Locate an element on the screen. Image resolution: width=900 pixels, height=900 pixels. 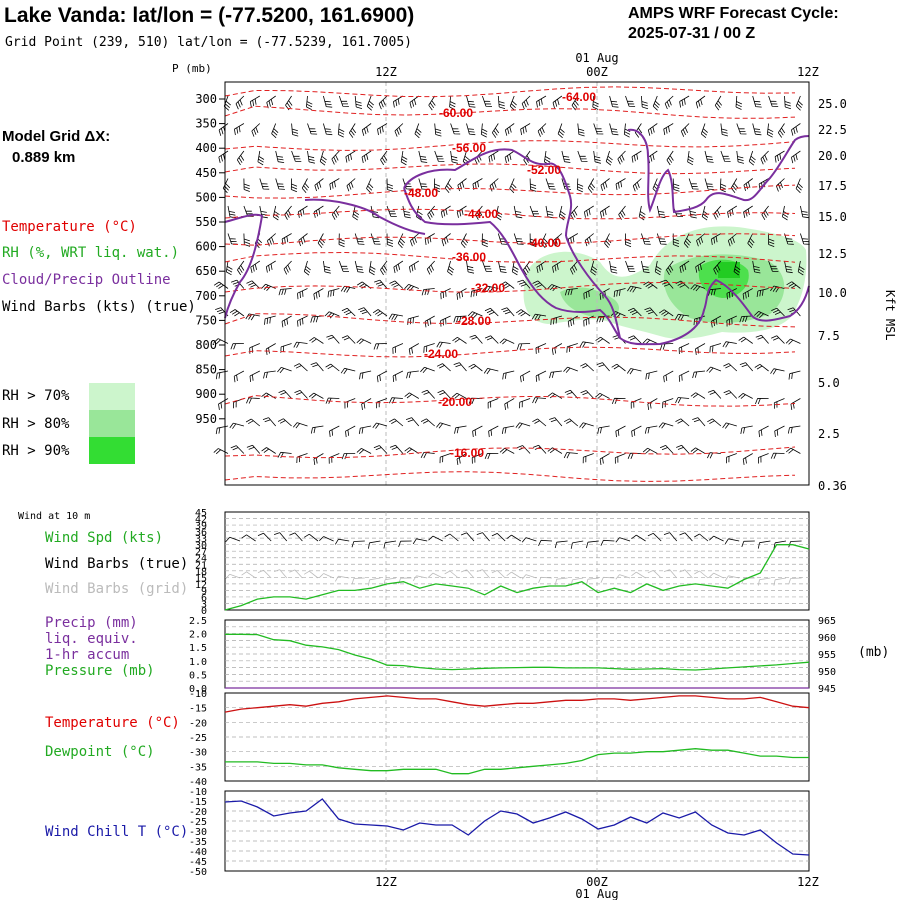
height-tick: 5.0 is located at coordinates (829, 383).